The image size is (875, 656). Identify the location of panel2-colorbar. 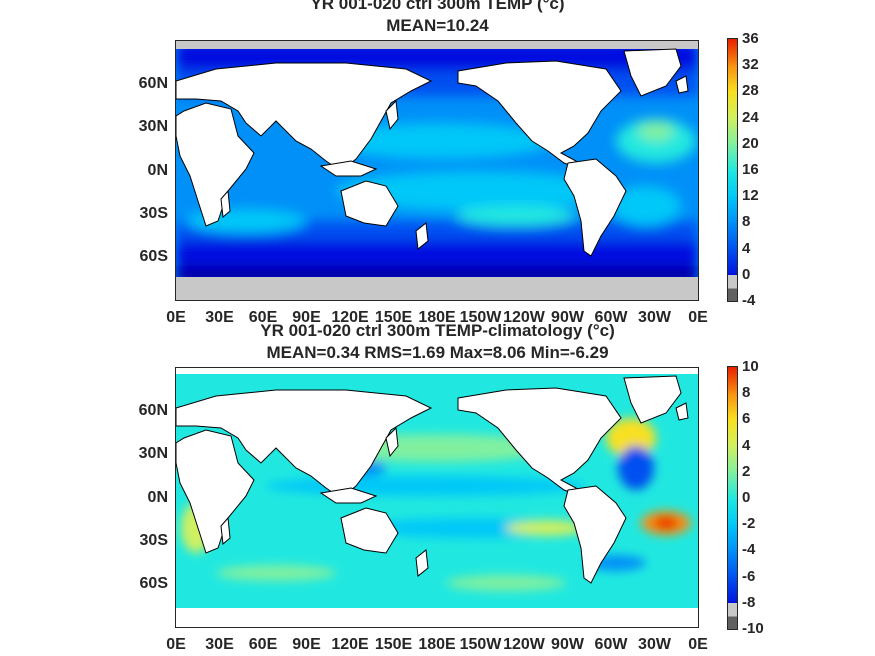
(732, 498).